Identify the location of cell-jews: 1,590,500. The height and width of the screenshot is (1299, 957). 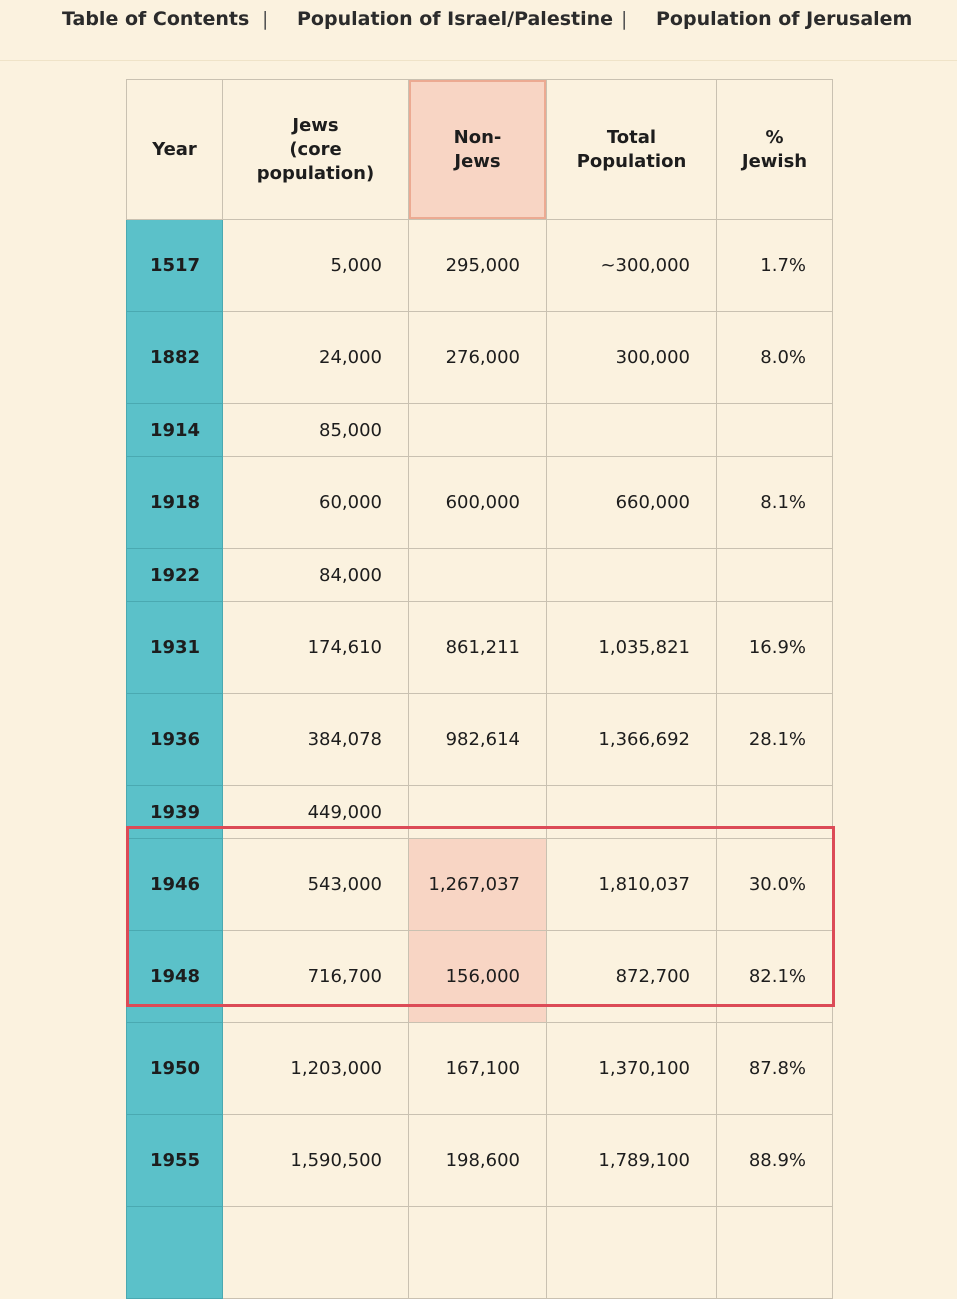
(315, 1160).